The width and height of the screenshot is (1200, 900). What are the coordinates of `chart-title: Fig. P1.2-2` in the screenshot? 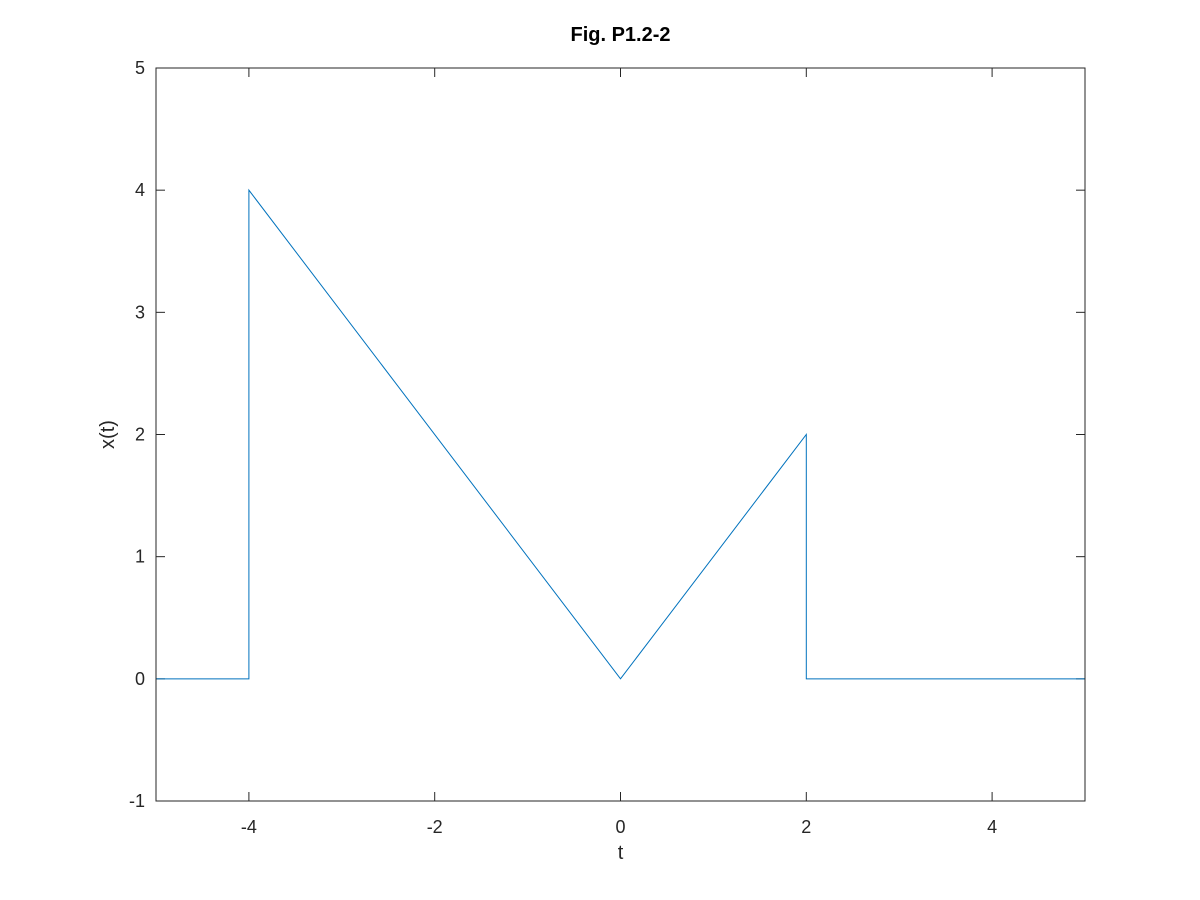 It's located at (620, 35).